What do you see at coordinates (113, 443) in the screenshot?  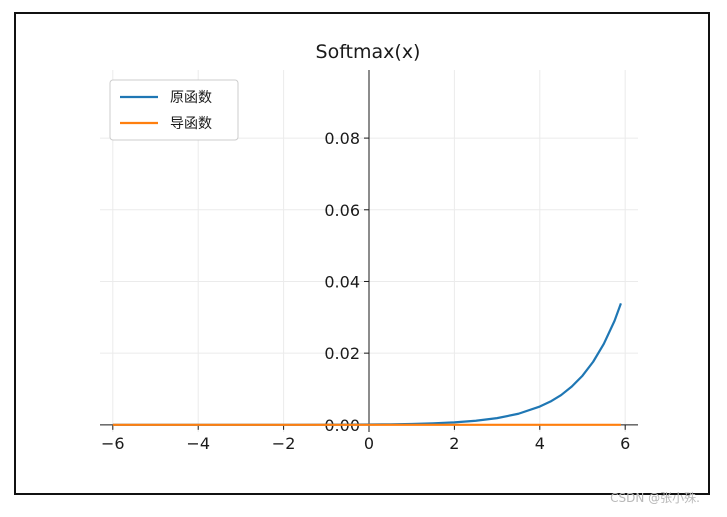 I see `x-tick-label: −6` at bounding box center [113, 443].